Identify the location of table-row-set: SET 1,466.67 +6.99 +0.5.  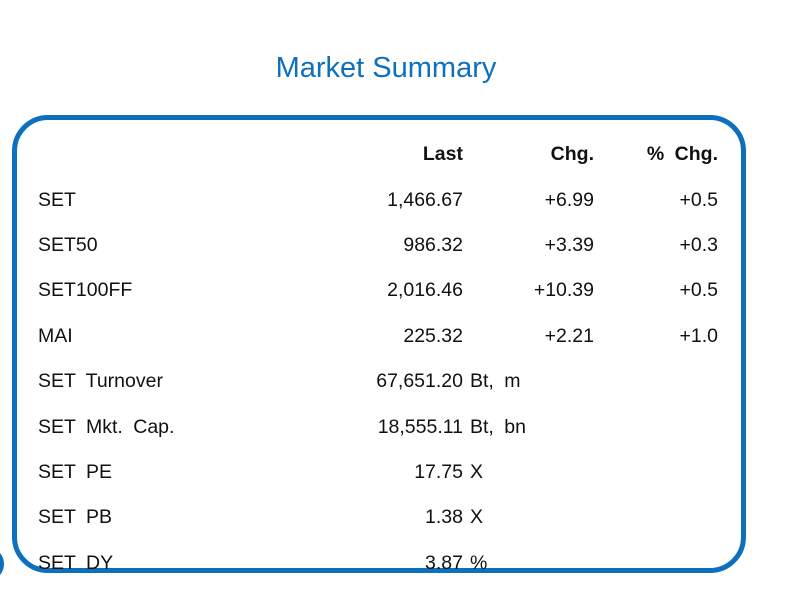
(389, 199).